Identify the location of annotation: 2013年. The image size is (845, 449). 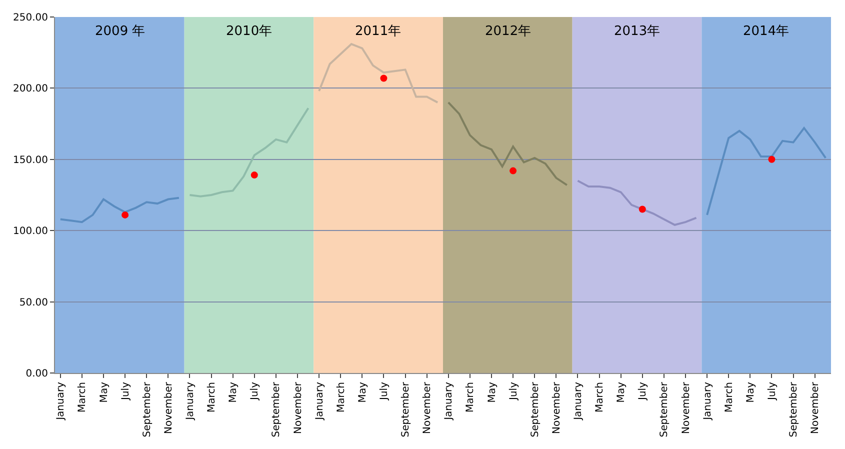
(637, 31).